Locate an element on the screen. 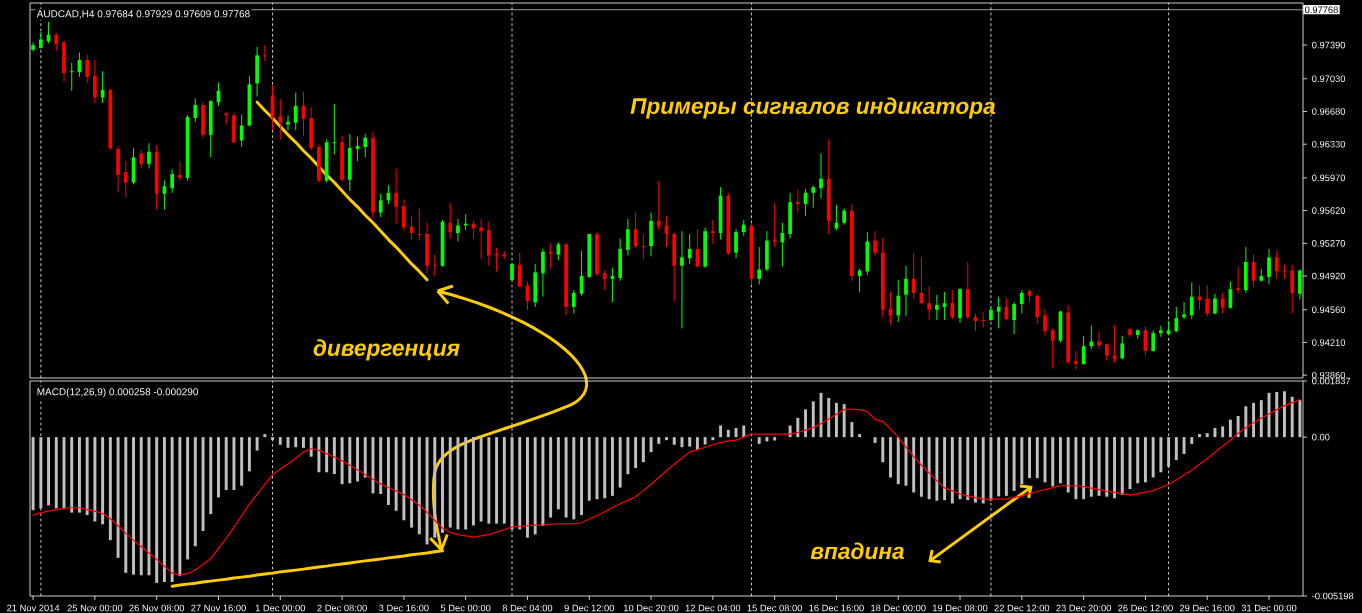 The width and height of the screenshot is (1362, 613). annotation: впадина is located at coordinates (857, 551).